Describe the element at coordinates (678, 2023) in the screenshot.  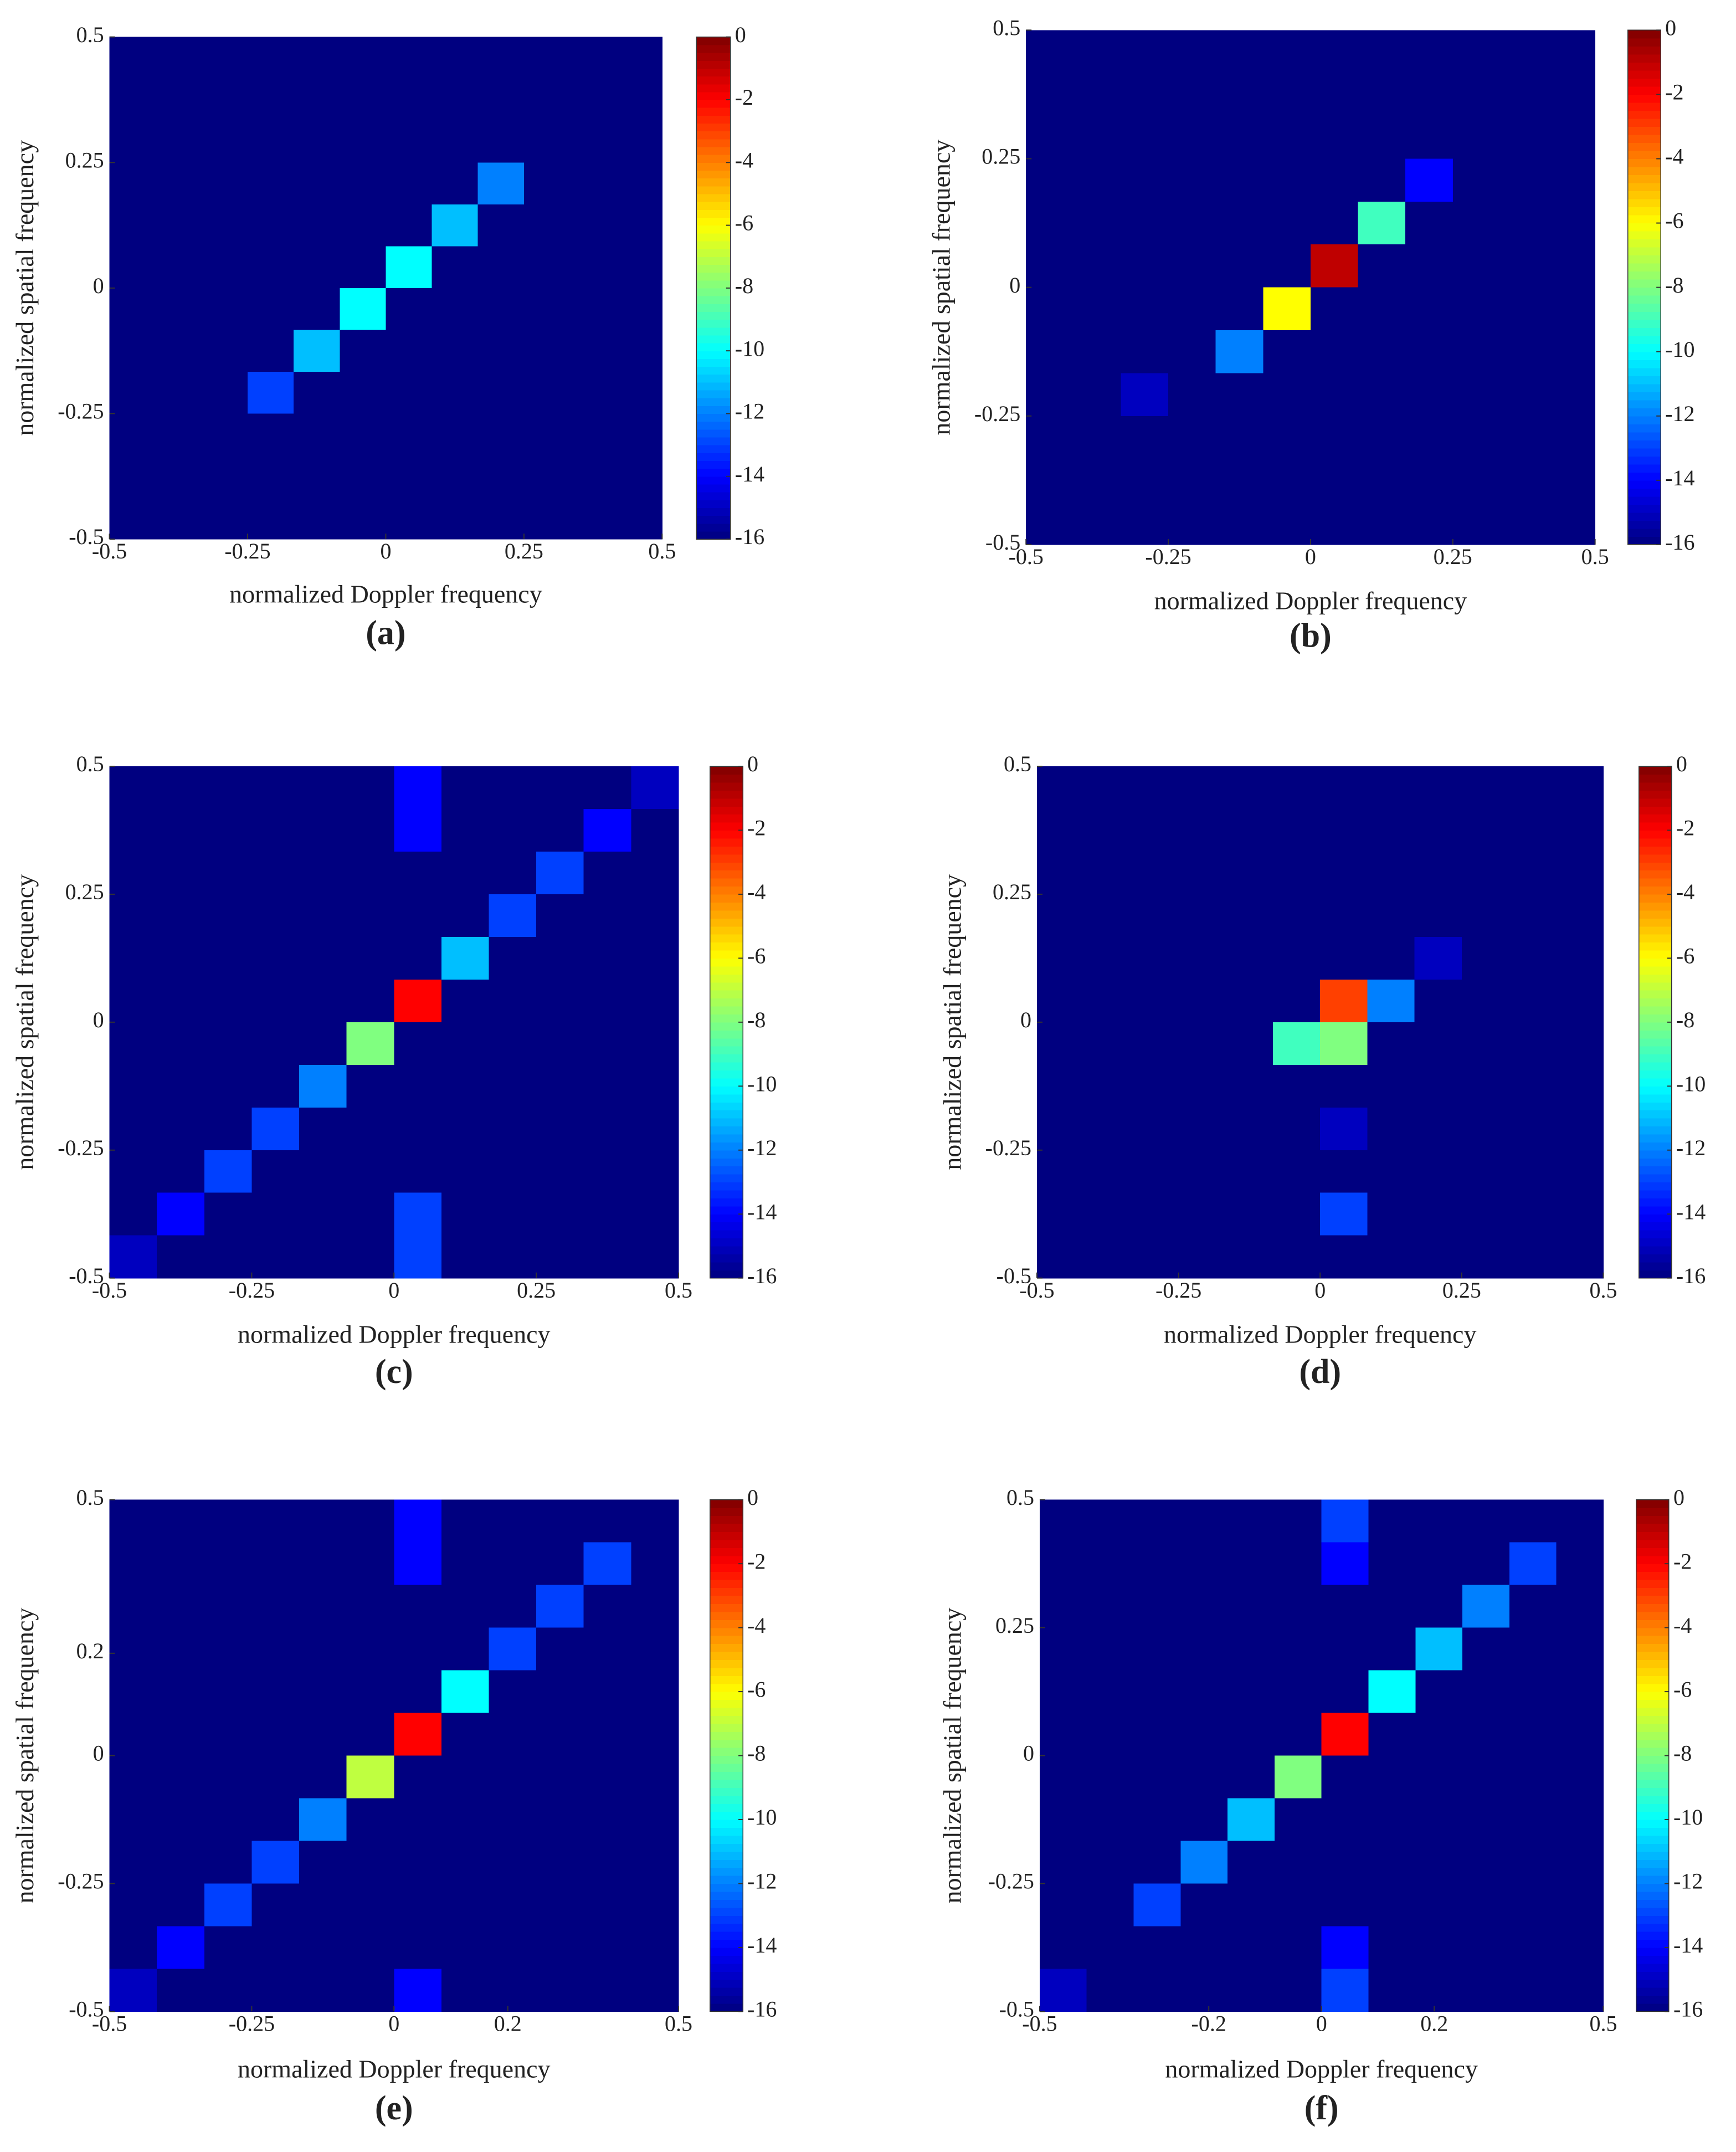
I see `x-tick-label: 0.5` at that location.